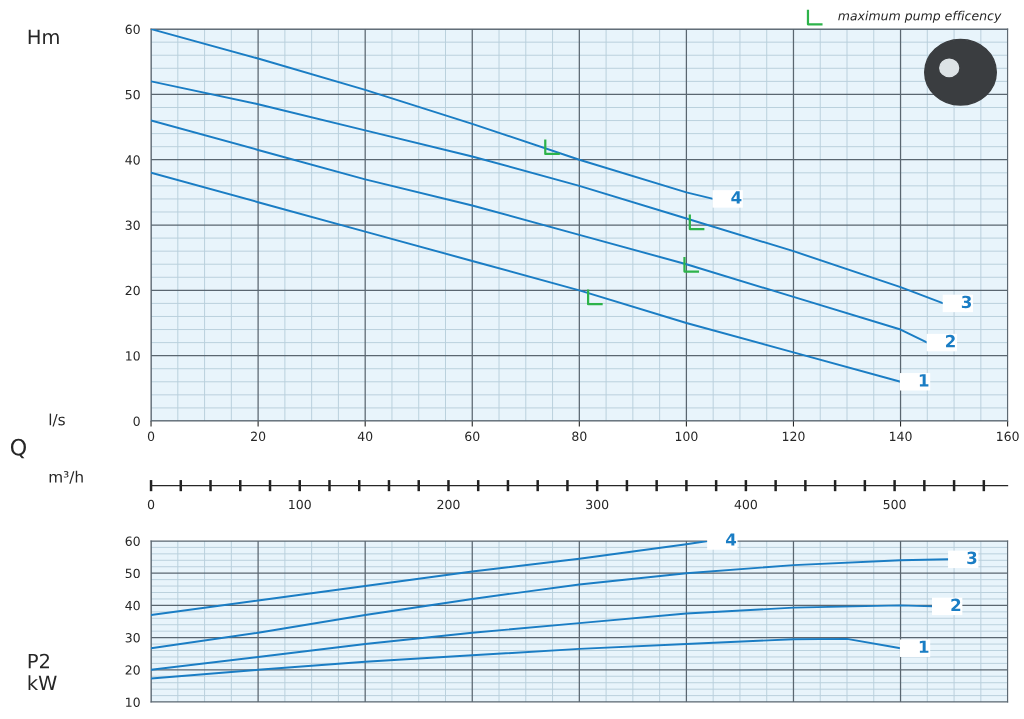 The height and width of the screenshot is (719, 1024). I want to click on x-tick-label: 20, so click(258, 436).